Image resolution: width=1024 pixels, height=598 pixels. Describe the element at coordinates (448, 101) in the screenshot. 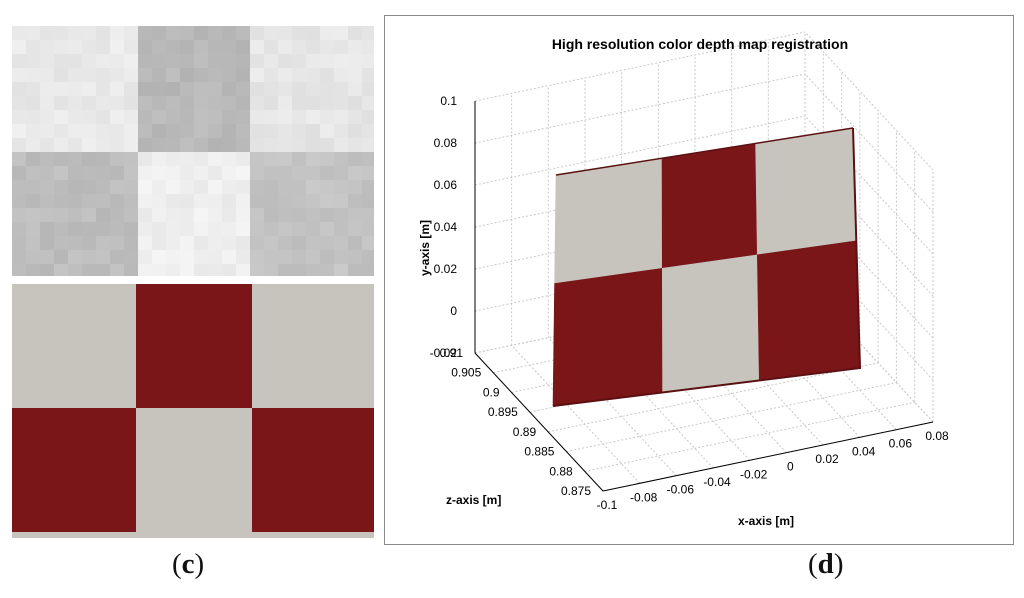

I see `y-tick-label: 0.1` at that location.